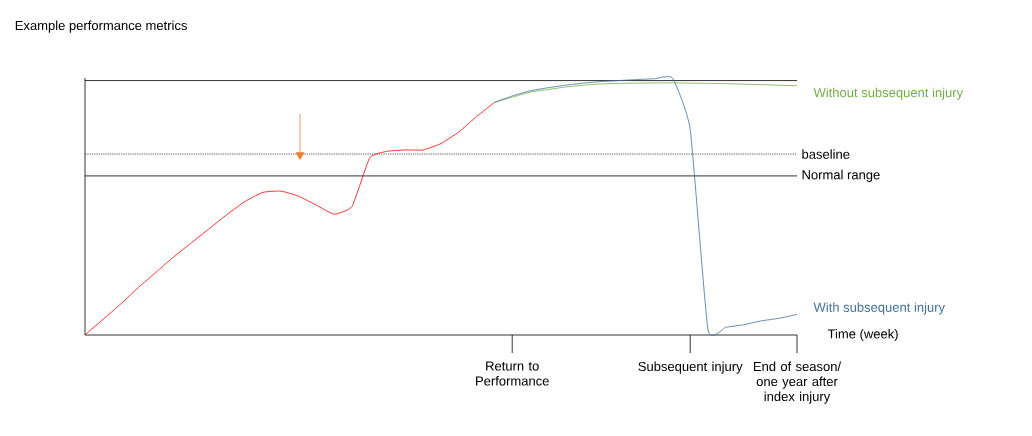 The image size is (1032, 436). I want to click on x-tick-label: End of season/ one year after index injury, so click(797, 382).